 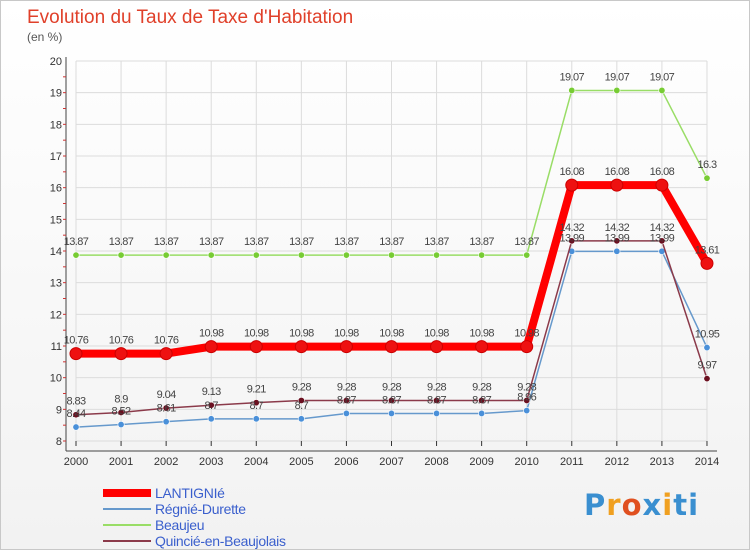 I want to click on logo-letter: r, so click(x=614, y=505).